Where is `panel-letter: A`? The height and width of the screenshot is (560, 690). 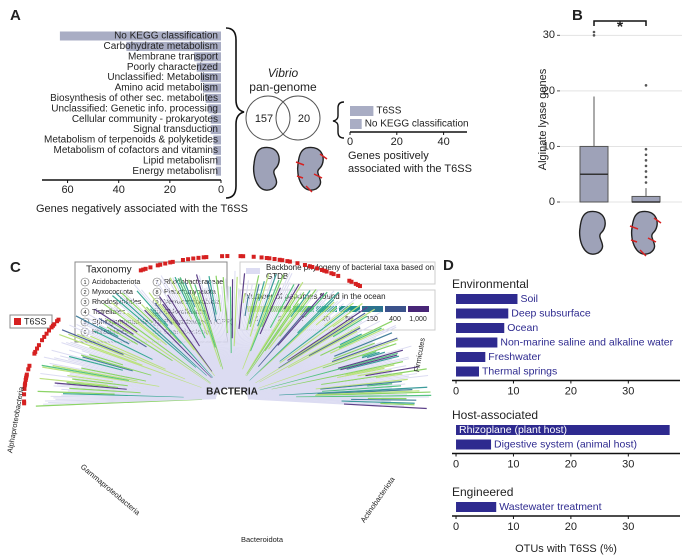
panel-letter: A is located at coordinates (15, 15).